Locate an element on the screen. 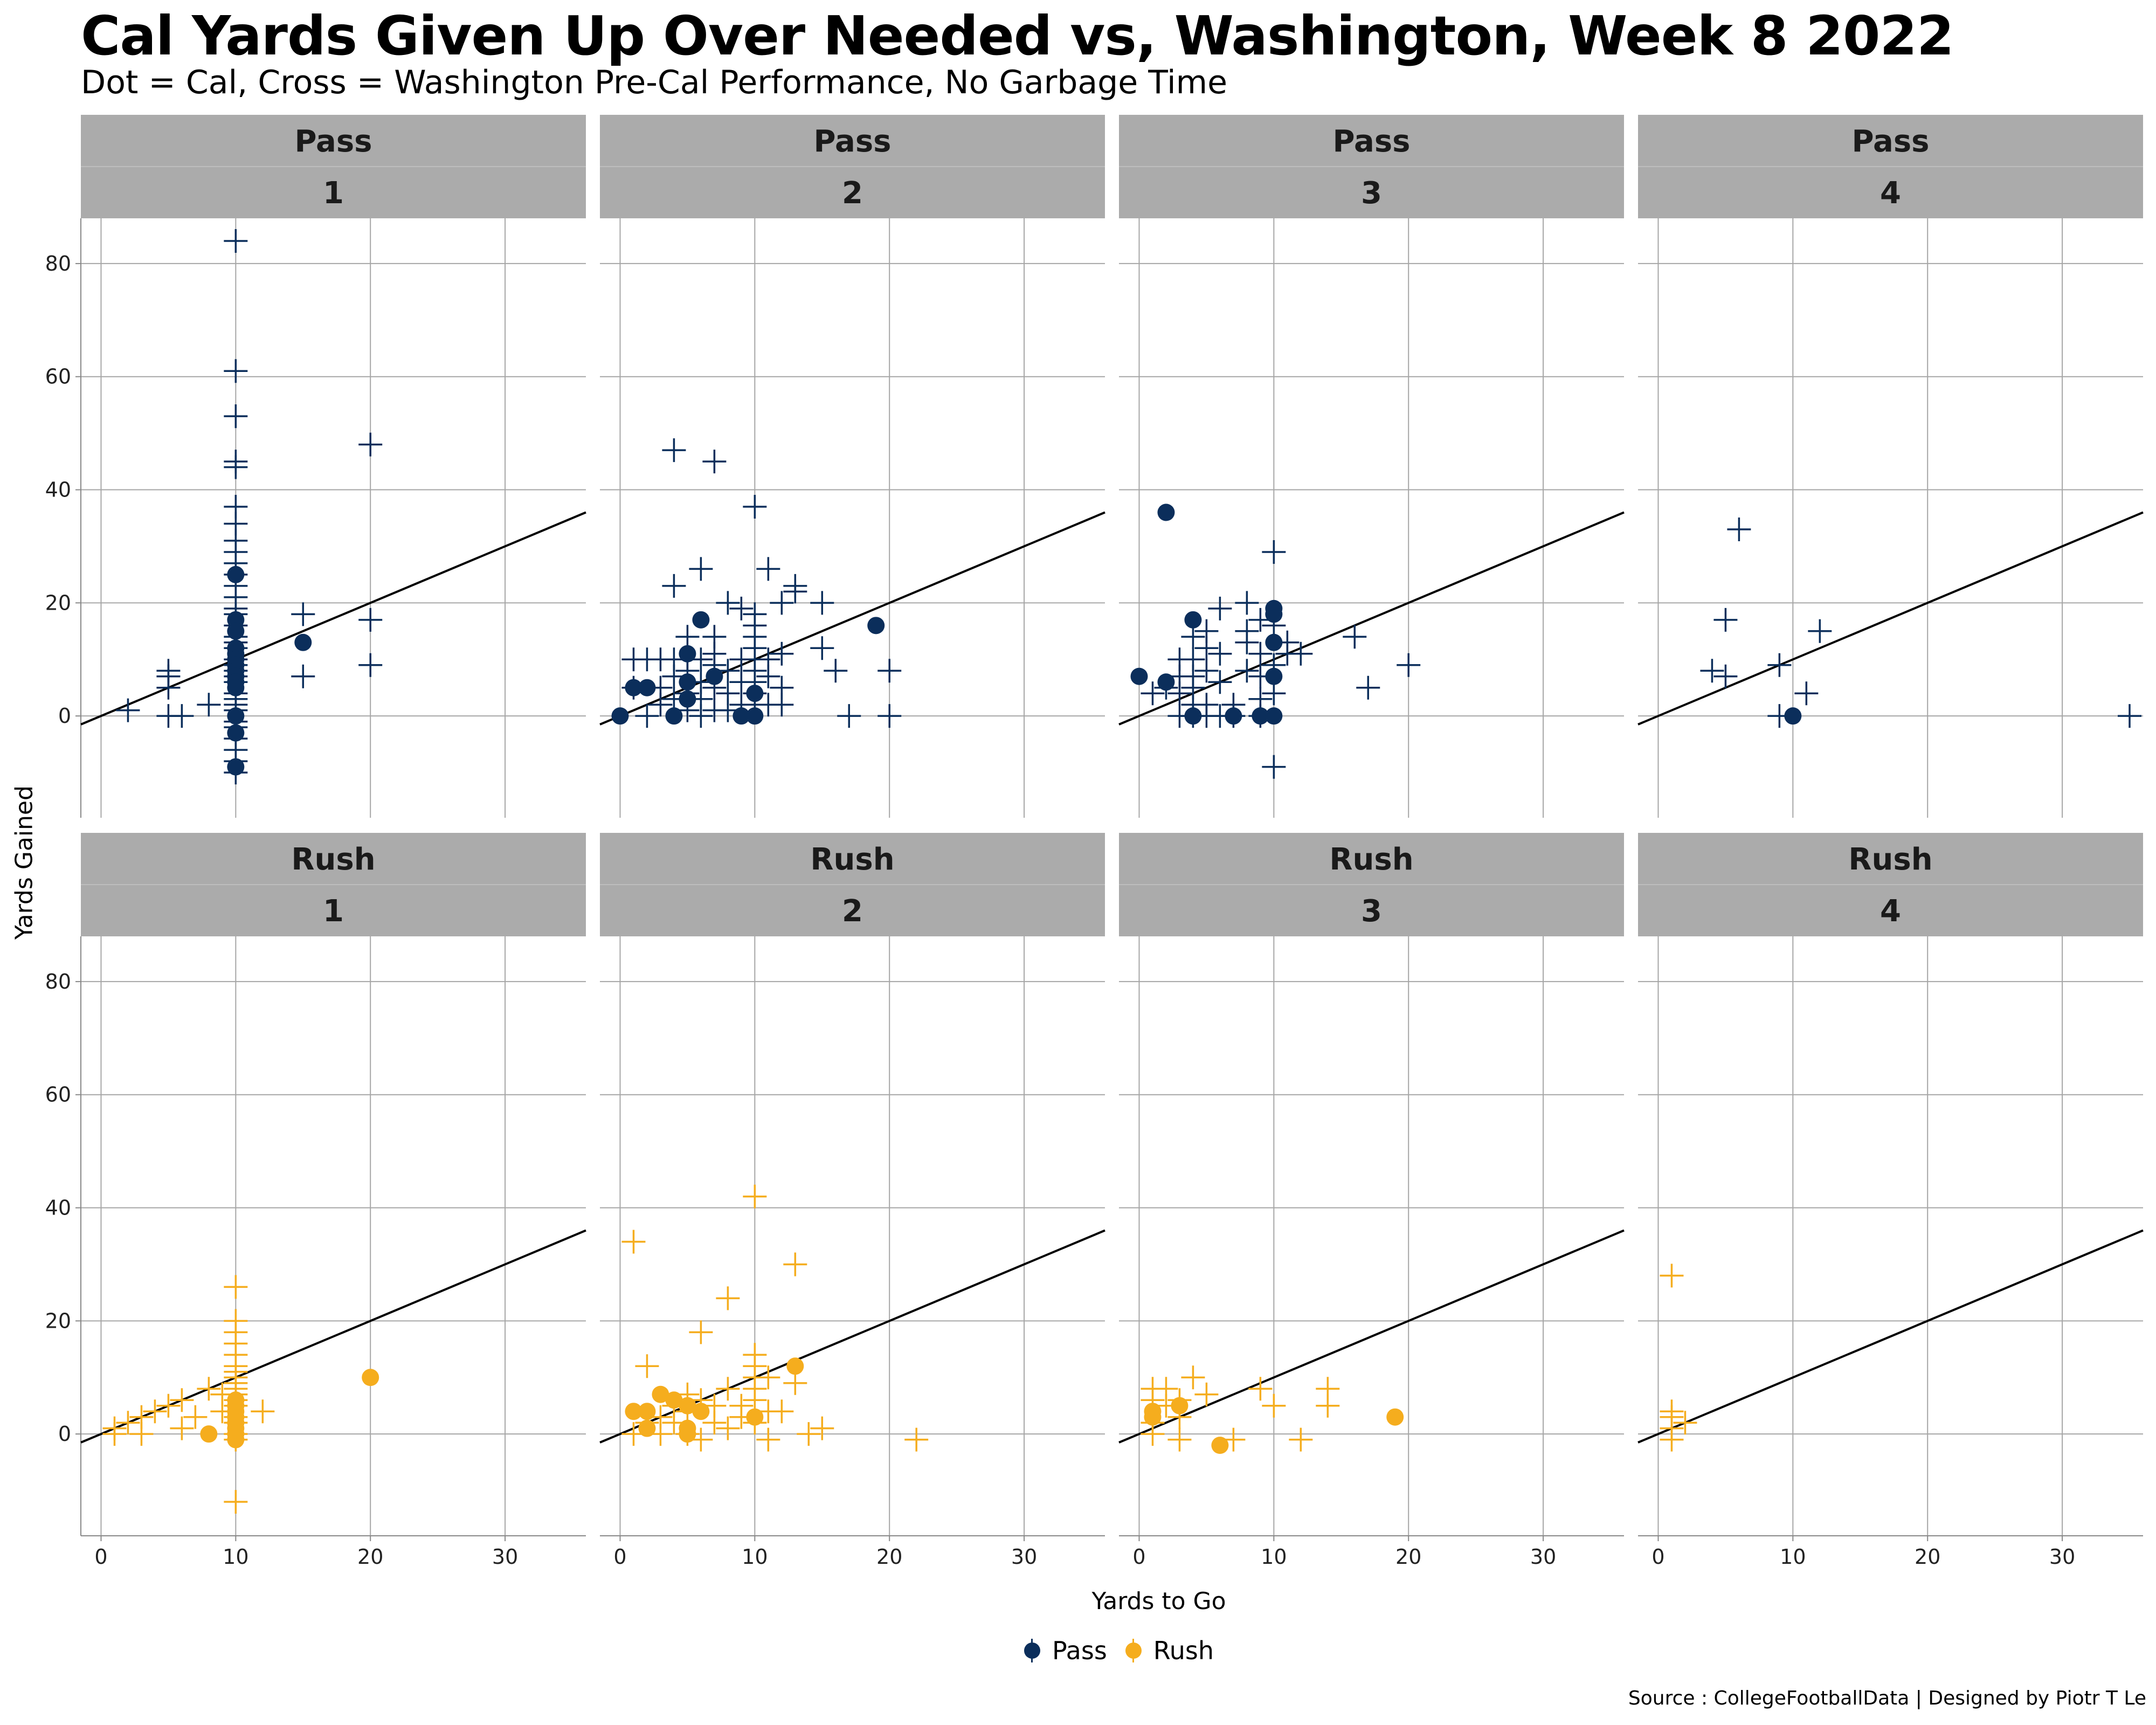 The height and width of the screenshot is (1725, 2156). legend-item-rush: Rush is located at coordinates (1167, 1650).